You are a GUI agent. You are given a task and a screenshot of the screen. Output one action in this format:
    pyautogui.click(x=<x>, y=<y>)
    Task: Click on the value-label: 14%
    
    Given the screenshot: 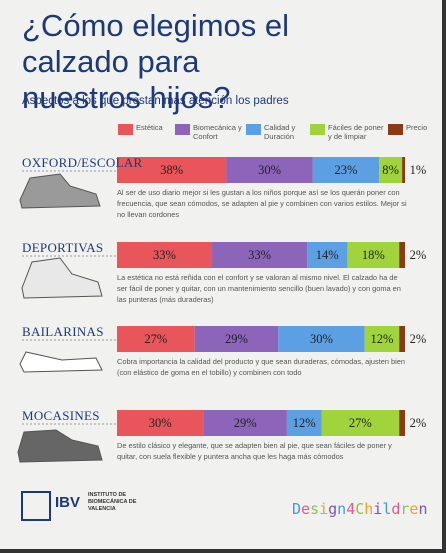 What is the action you would take?
    pyautogui.click(x=327, y=255)
    